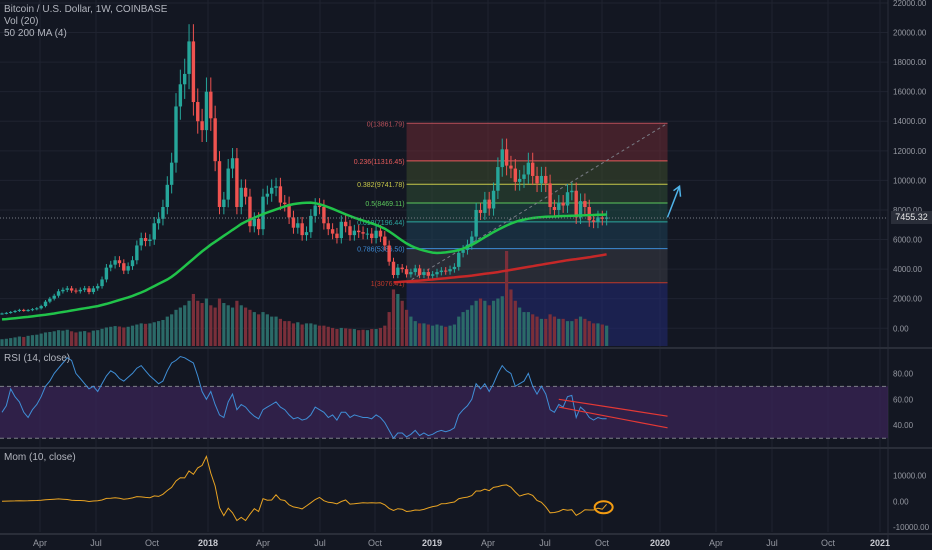 This screenshot has height=550, width=932. I want to click on symbol-legend: Bitcoin / U.S. Dollar, 1W, COINBASE, so click(86, 9).